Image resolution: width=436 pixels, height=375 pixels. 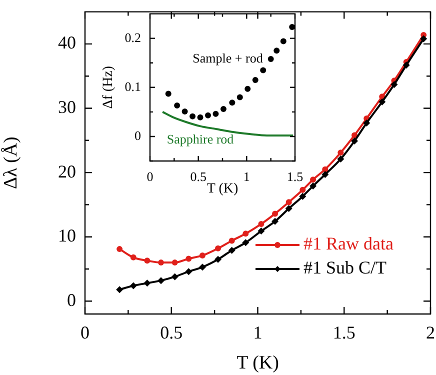 I want to click on series-label: Sapphire rod, so click(x=200, y=139).